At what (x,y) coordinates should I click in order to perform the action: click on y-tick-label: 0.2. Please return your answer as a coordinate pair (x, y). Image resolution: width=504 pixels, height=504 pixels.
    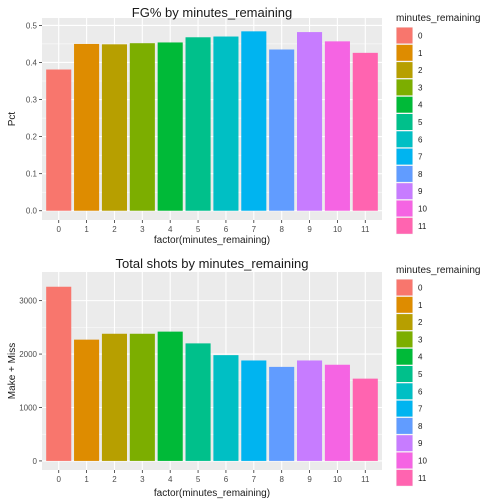
    Looking at the image, I should click on (32, 137).